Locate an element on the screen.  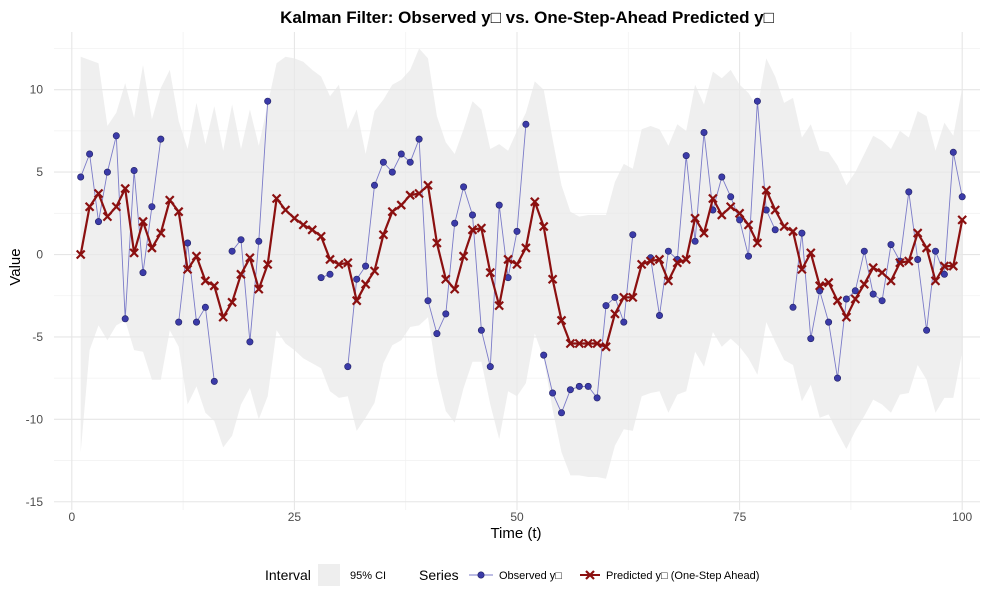
legend-observed-label: Observed y□ is located at coordinates (530, 576).